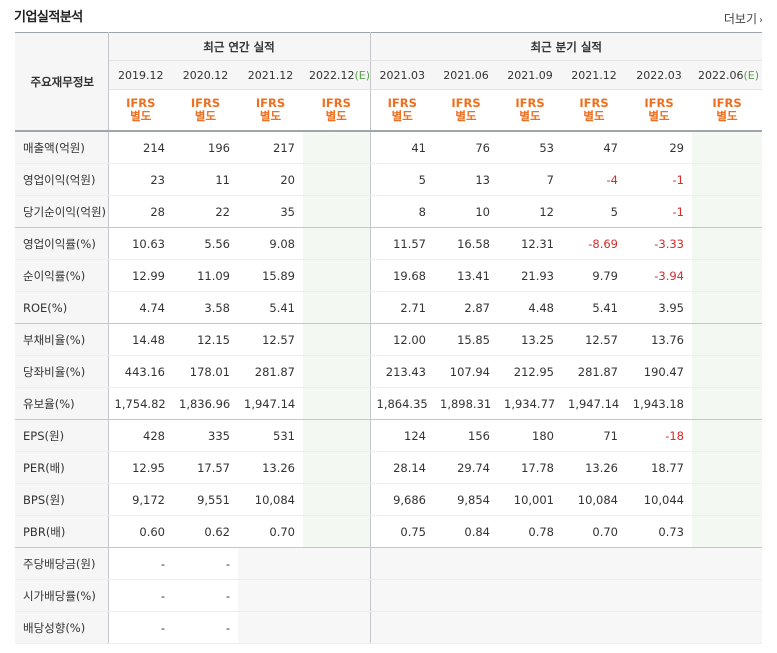 Image resolution: width=777 pixels, height=653 pixels. What do you see at coordinates (62, 563) in the screenshot?
I see `row-label: 주당배당금(원)` at bounding box center [62, 563].